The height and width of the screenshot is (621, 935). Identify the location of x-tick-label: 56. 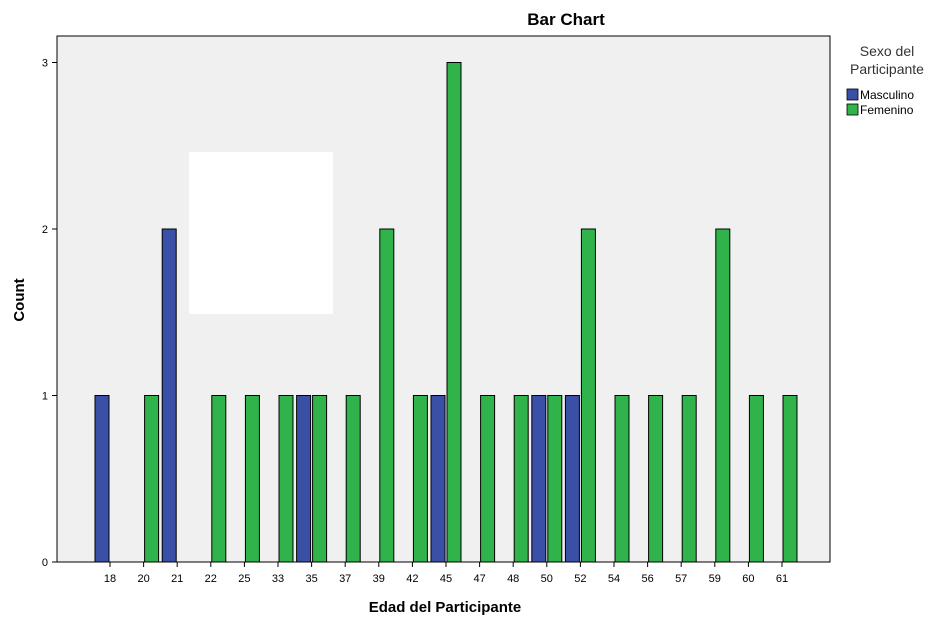
(647, 579).